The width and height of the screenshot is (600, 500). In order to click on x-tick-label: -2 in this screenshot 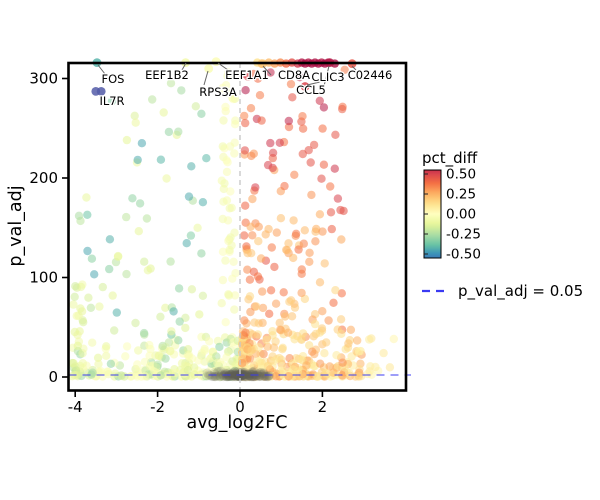, I will do `click(157, 407)`.